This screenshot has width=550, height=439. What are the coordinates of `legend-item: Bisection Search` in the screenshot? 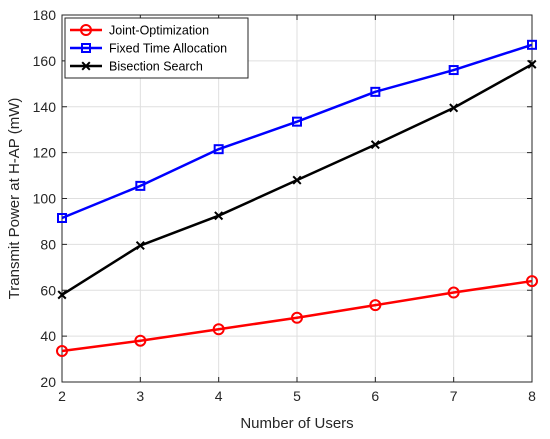 It's located at (136, 67).